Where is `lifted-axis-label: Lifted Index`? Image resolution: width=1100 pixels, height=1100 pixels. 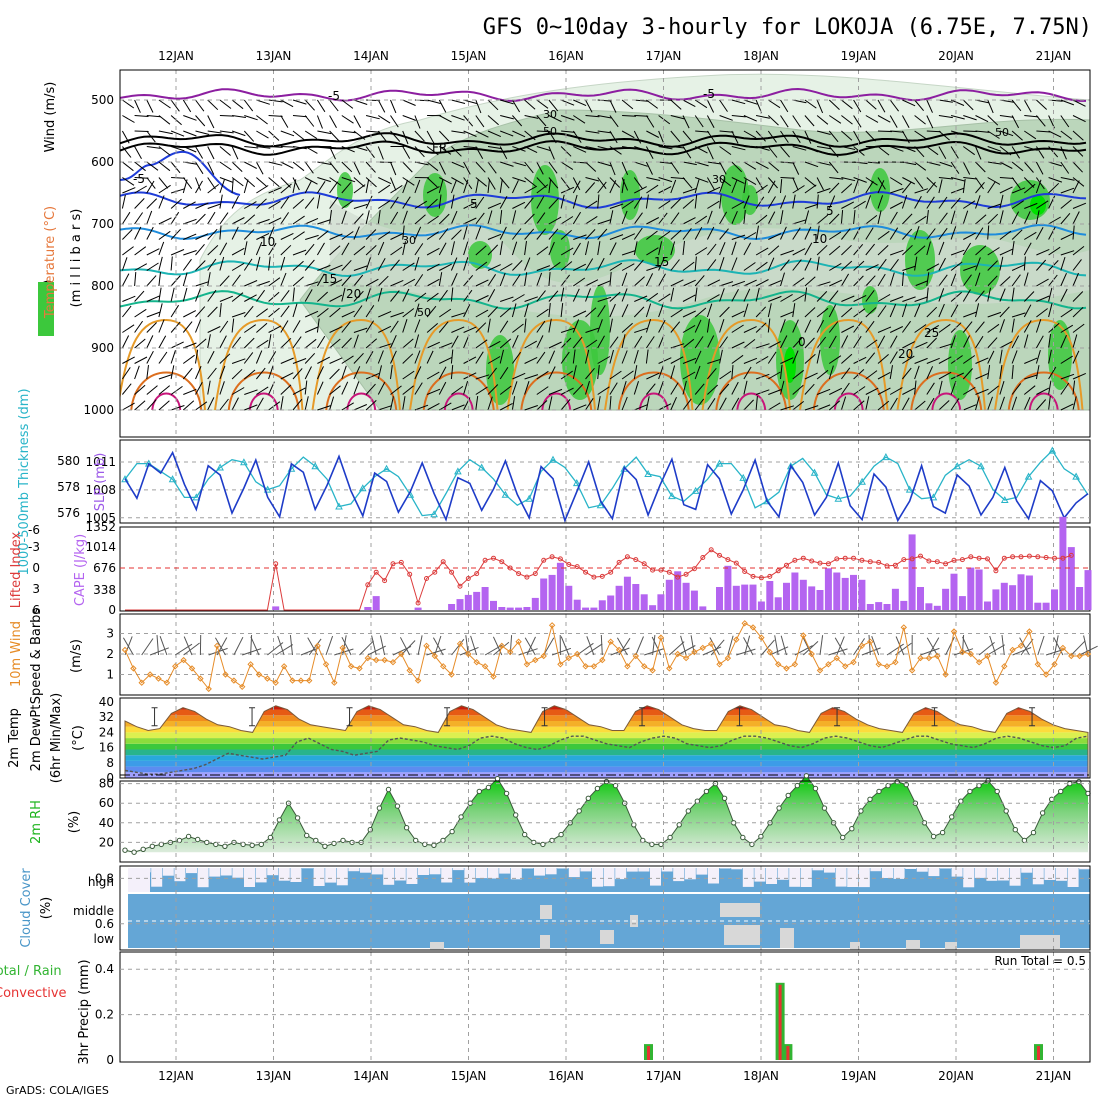
lifted-axis-label: Lifted Index is located at coordinates (16, 569).